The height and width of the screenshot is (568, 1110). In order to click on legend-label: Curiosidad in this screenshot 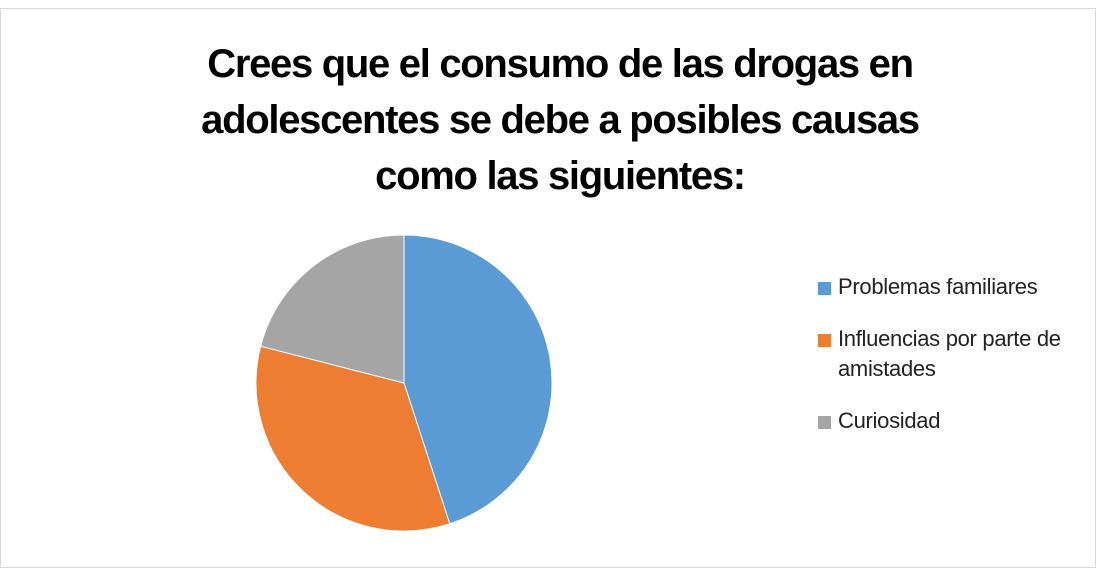, I will do `click(889, 420)`.